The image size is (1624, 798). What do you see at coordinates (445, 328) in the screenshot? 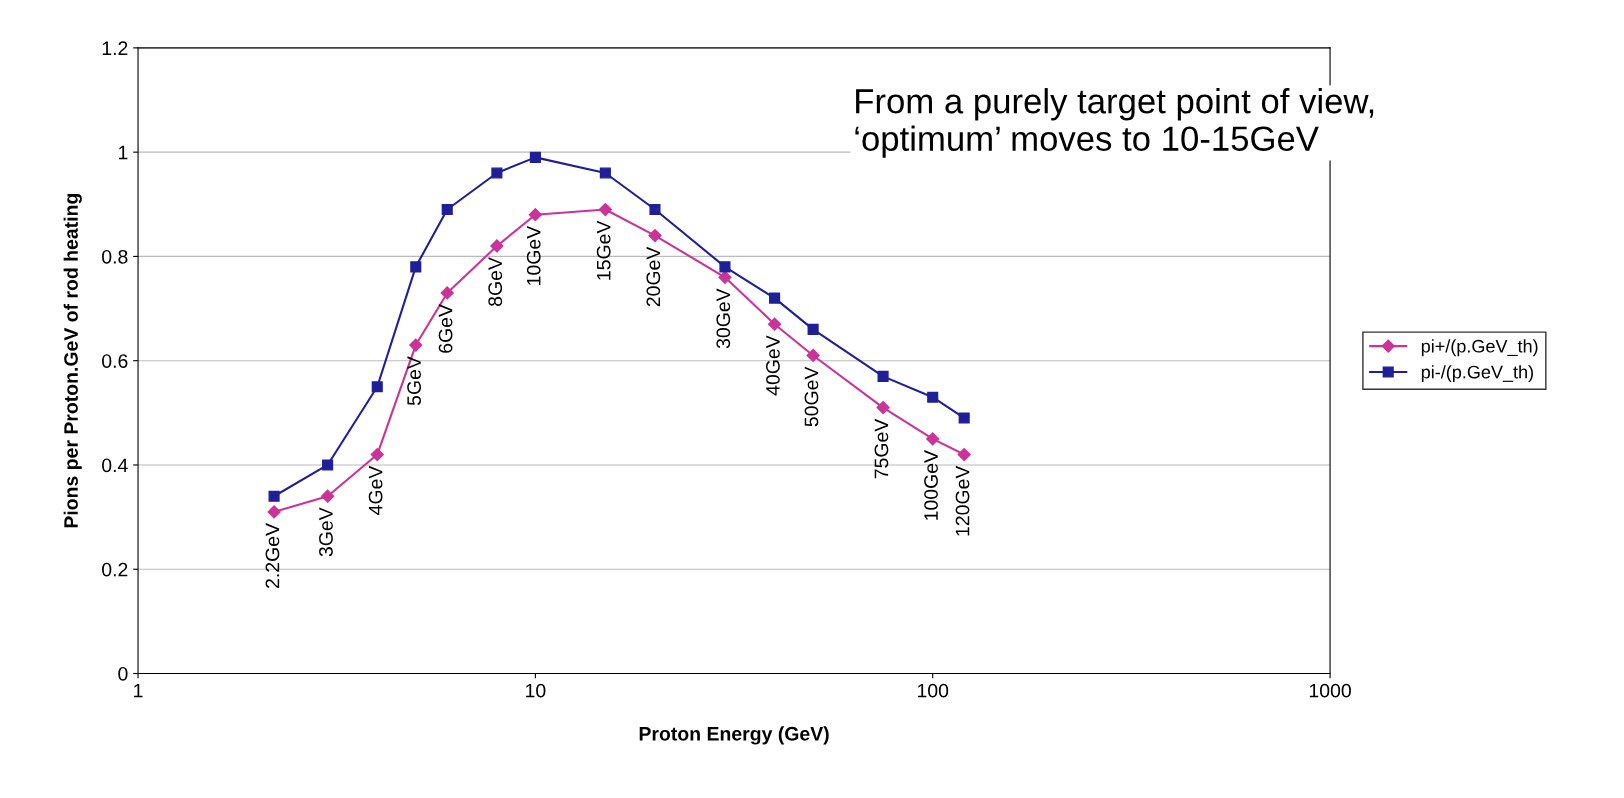
I see `annotation: 6GeV` at bounding box center [445, 328].